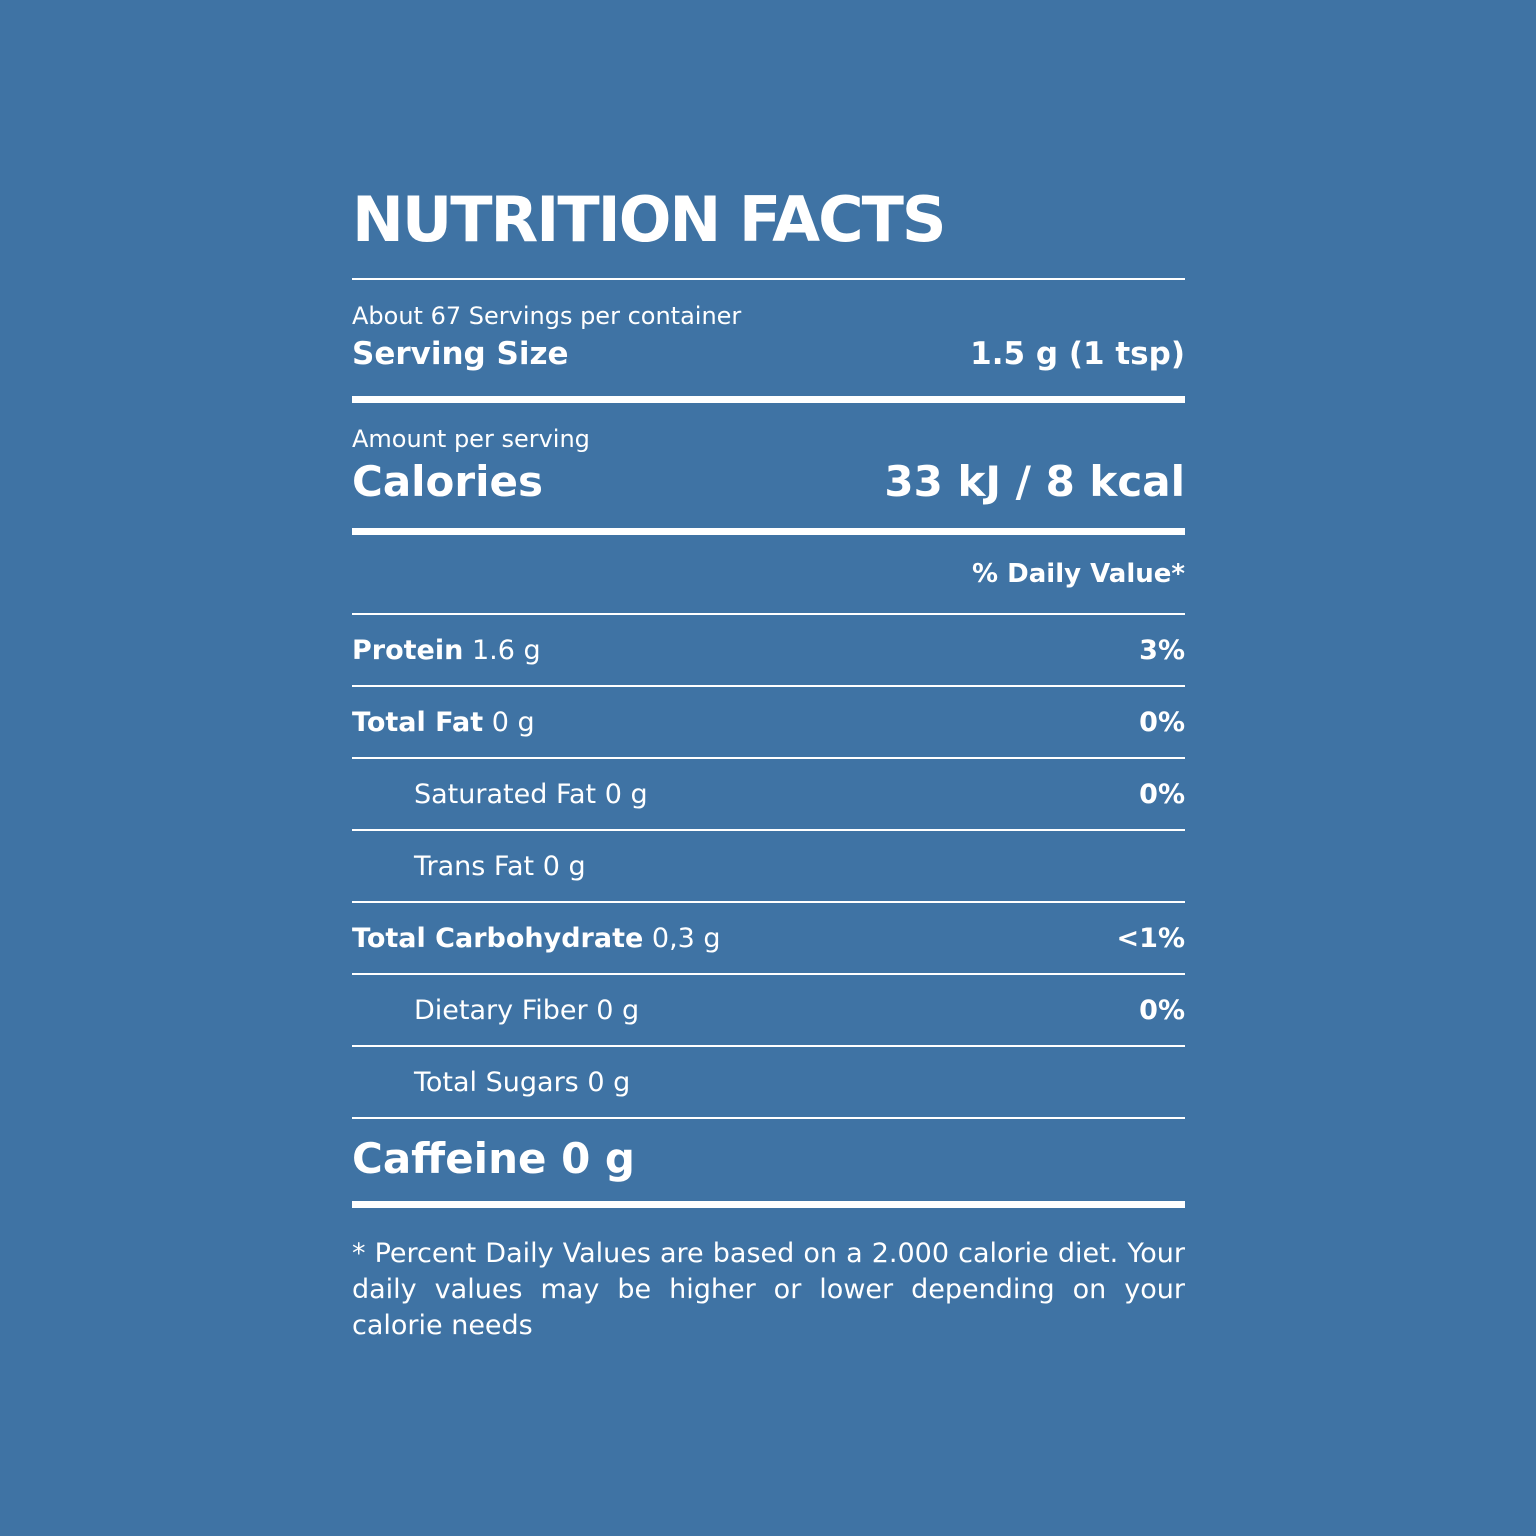 The image size is (1536, 1536). Describe the element at coordinates (500, 866) in the screenshot. I see `nutrient-name: Trans Fat 0 g` at that location.